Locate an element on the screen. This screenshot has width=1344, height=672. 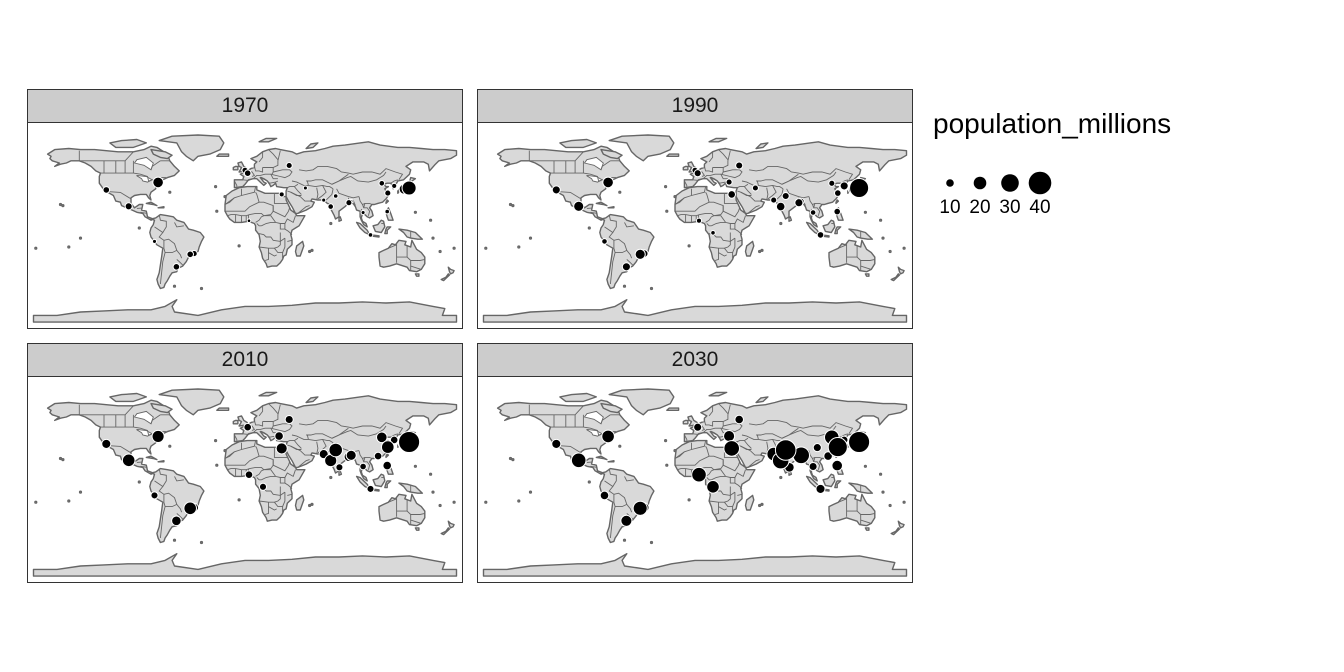
land-svalbard is located at coordinates (268, 394).